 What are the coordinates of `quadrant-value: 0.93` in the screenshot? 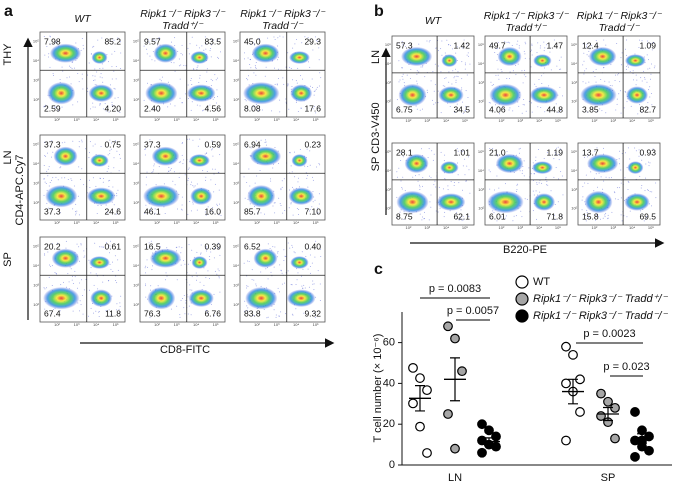 It's located at (647, 152).